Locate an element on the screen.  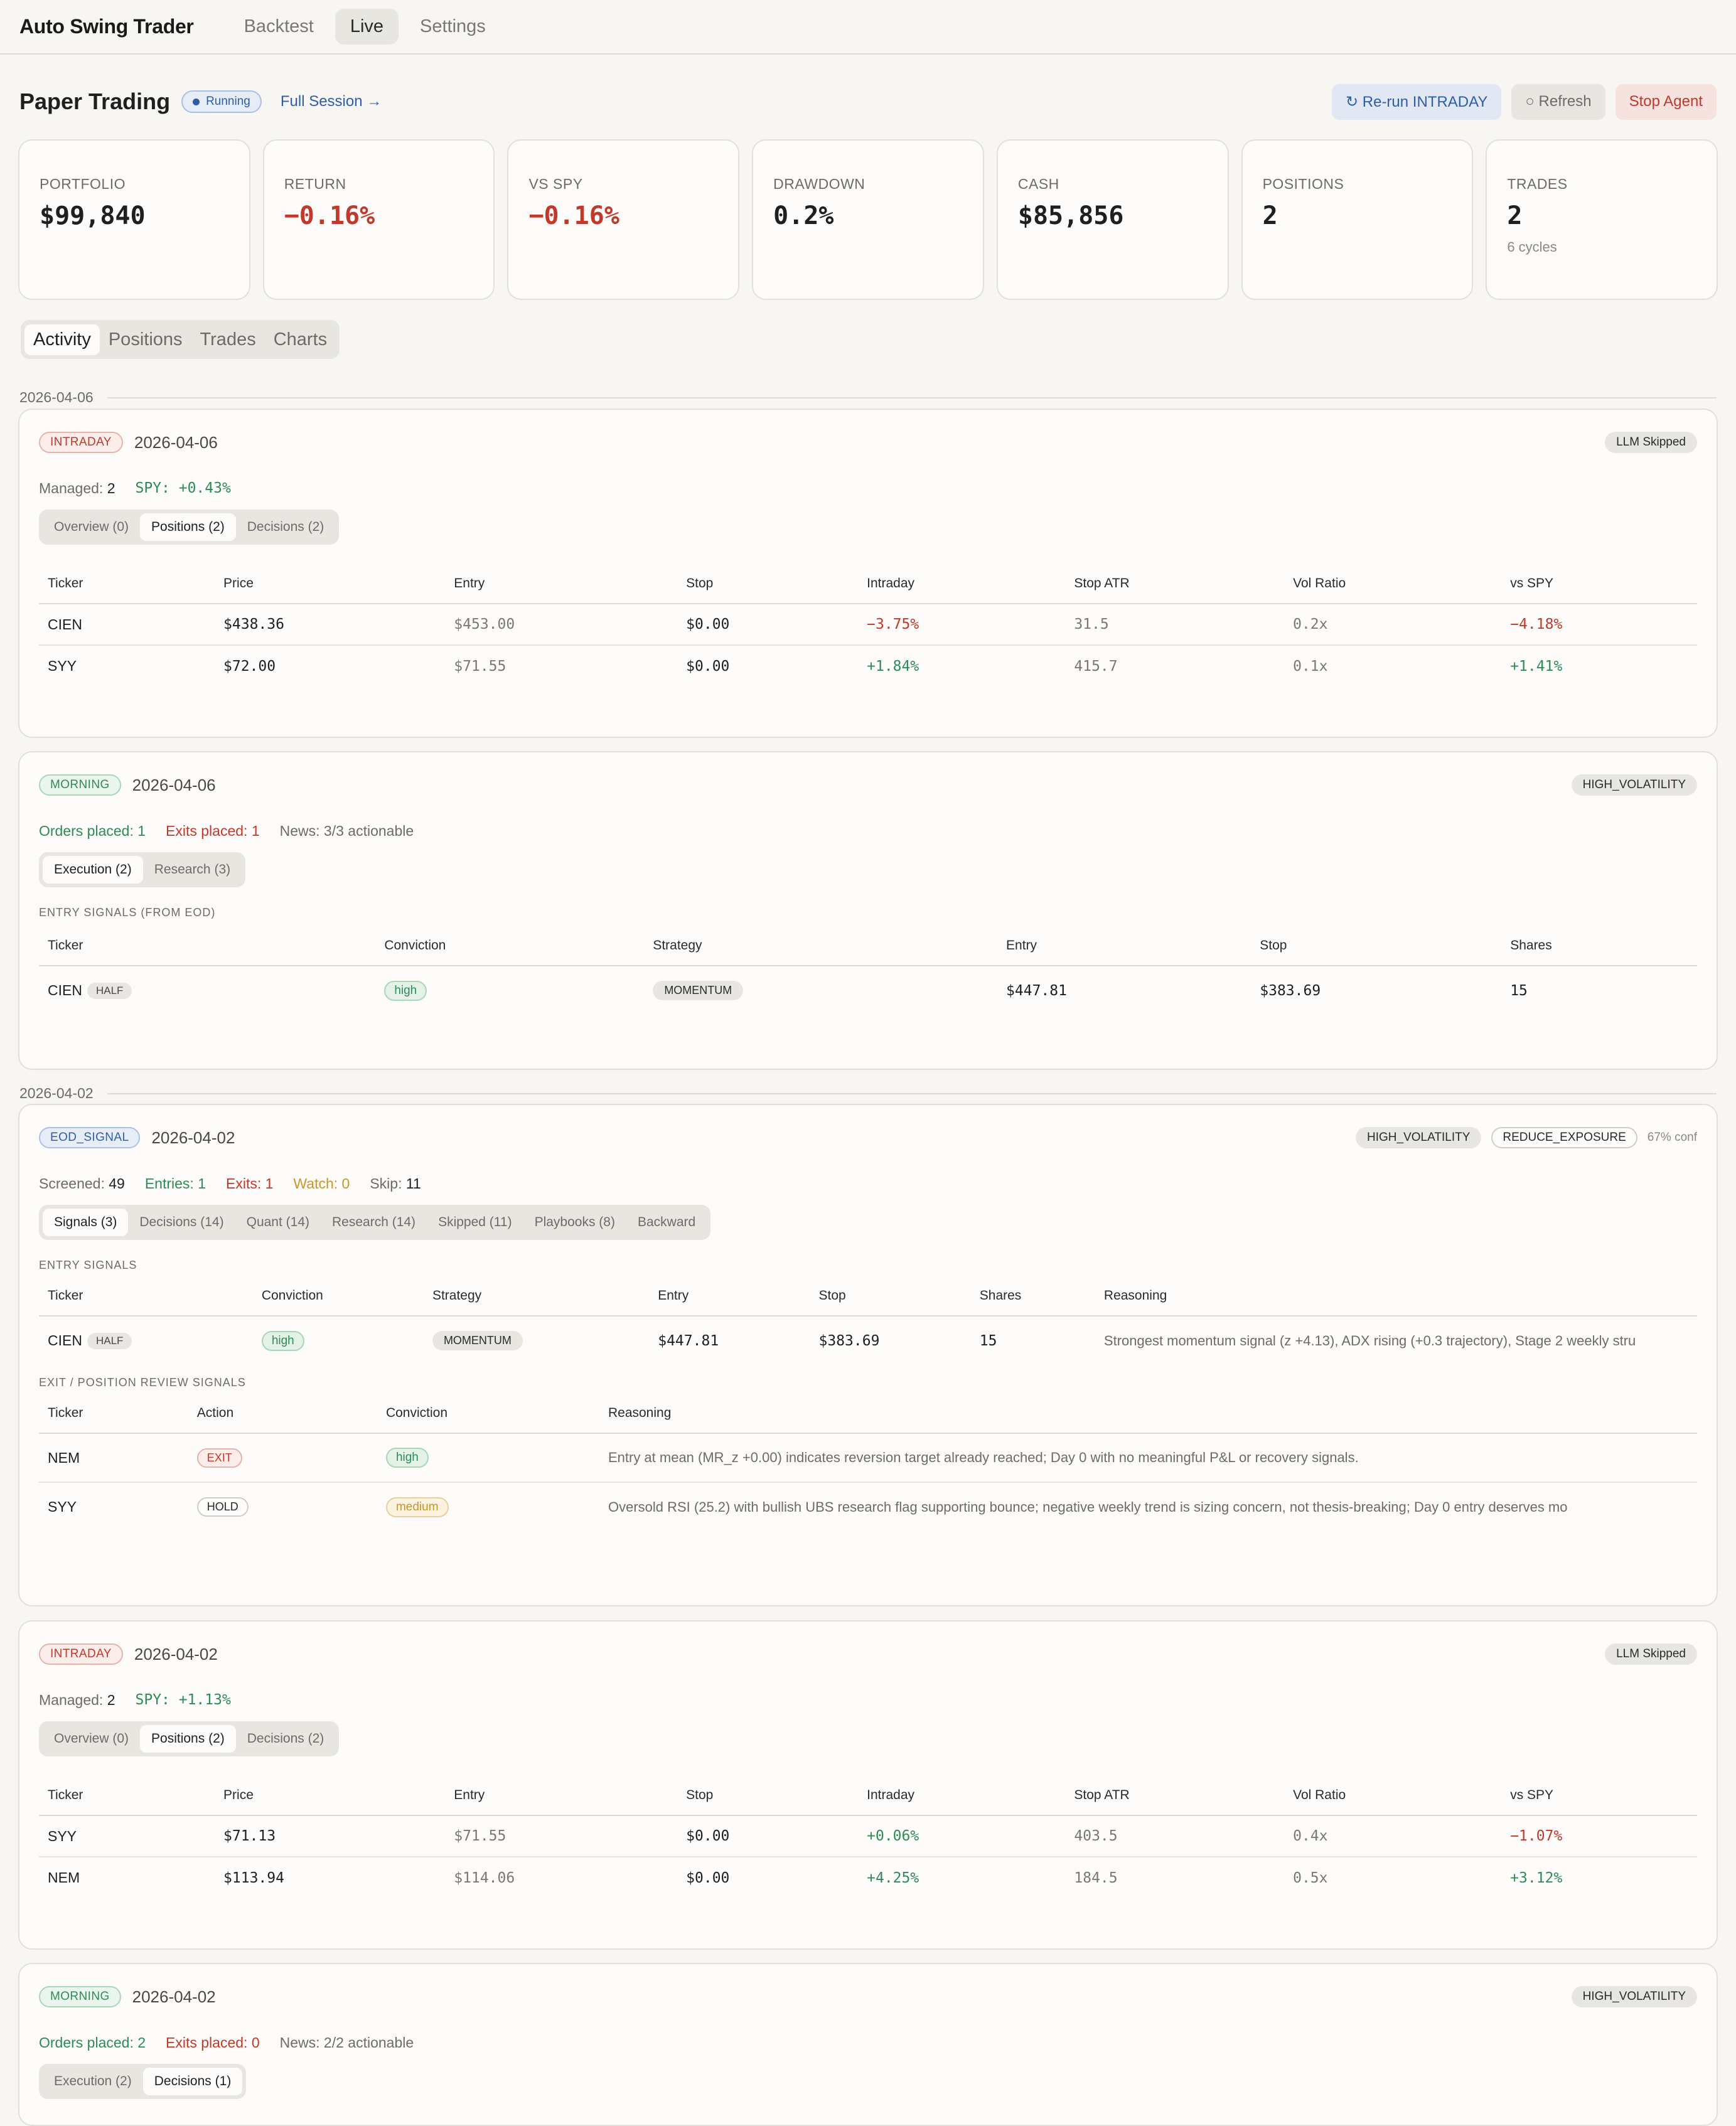
stat-vs-spy: VS SPY −0.16% is located at coordinates (623, 219).